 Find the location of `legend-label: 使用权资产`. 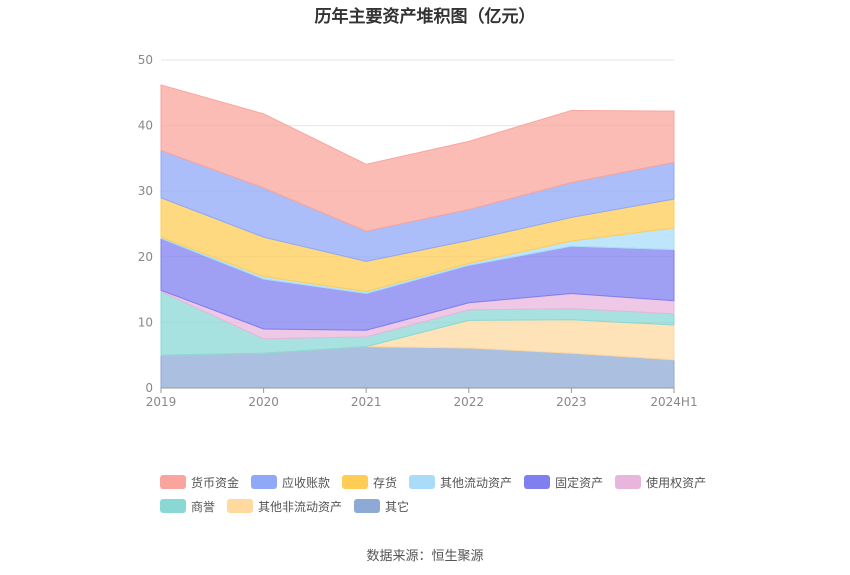

legend-label: 使用权资产 is located at coordinates (676, 482).